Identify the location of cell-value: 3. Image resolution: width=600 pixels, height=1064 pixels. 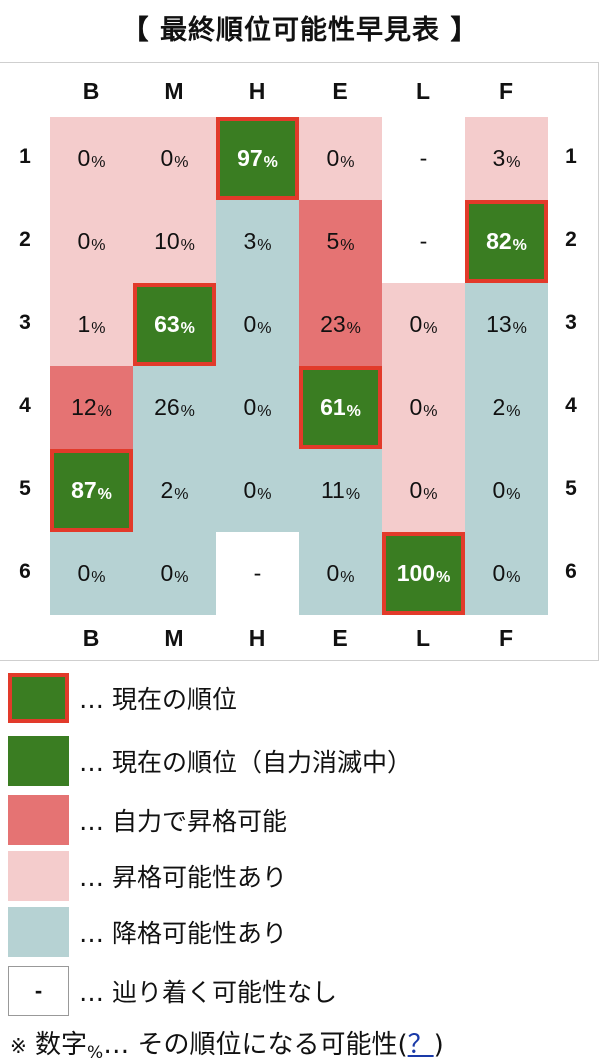
(250, 241).